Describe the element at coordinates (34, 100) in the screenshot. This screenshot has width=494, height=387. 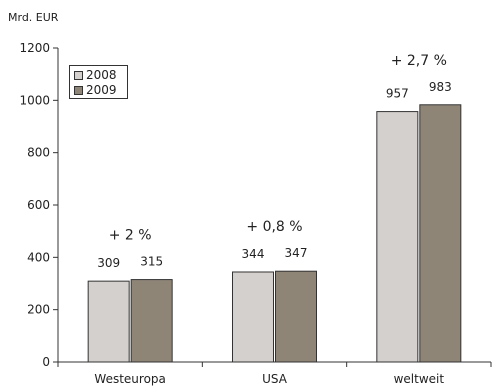
I see `y-tick-label-1000: 1000` at that location.